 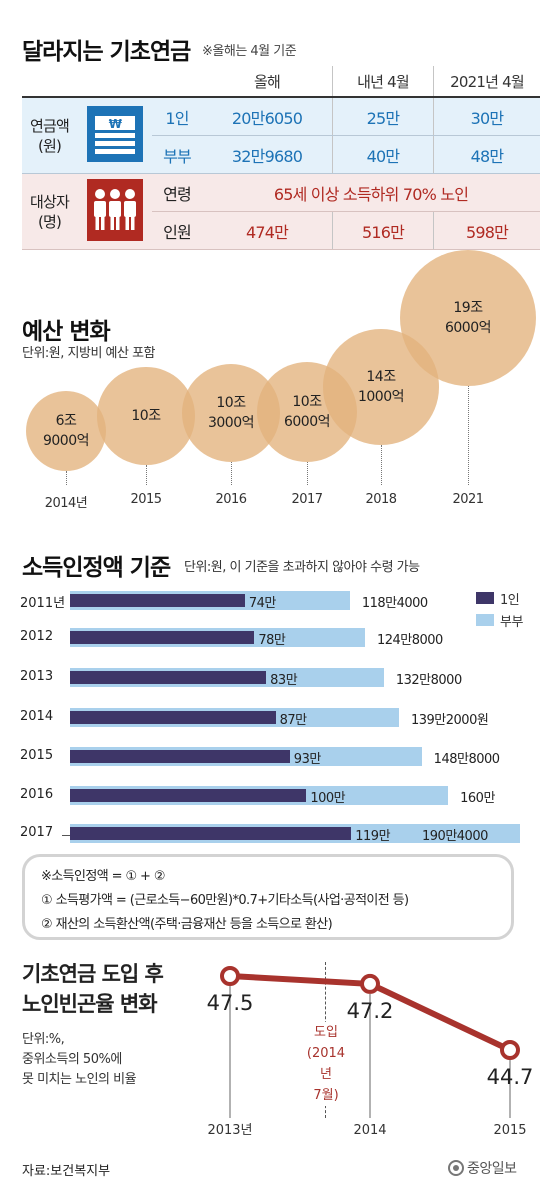 What do you see at coordinates (455, 836) in the screenshot?
I see `income-couple-value: 190만4000` at bounding box center [455, 836].